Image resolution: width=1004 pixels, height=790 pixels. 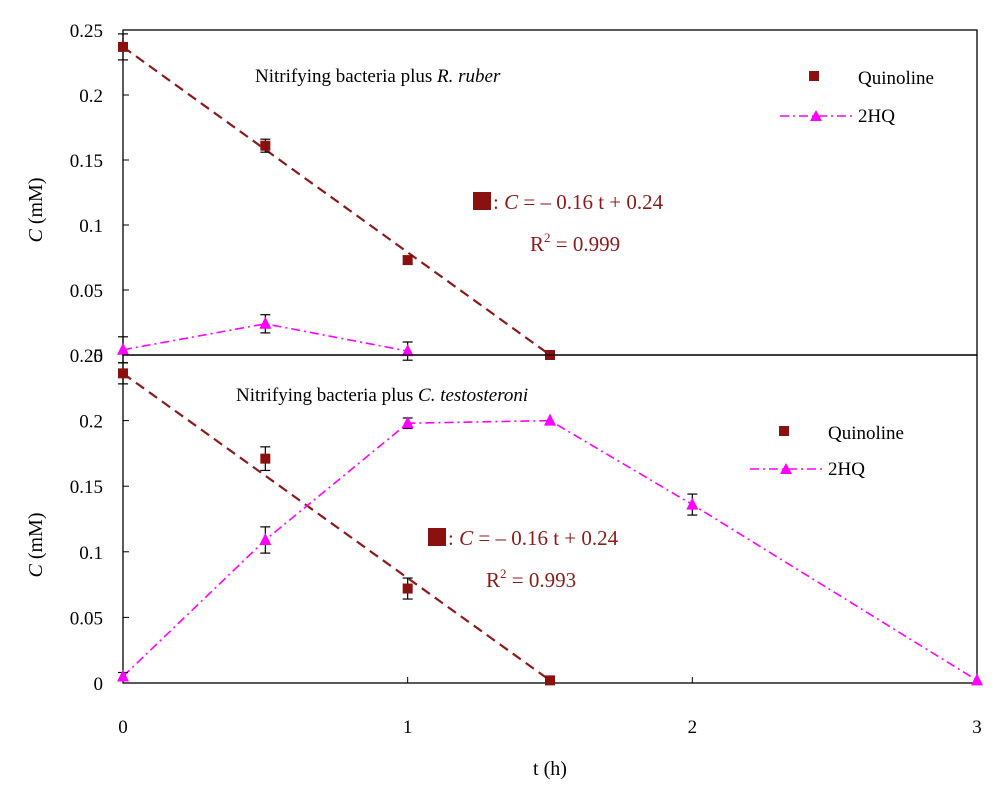 I want to click on y-tick-label-top-4: 0.05, so click(x=86, y=291).